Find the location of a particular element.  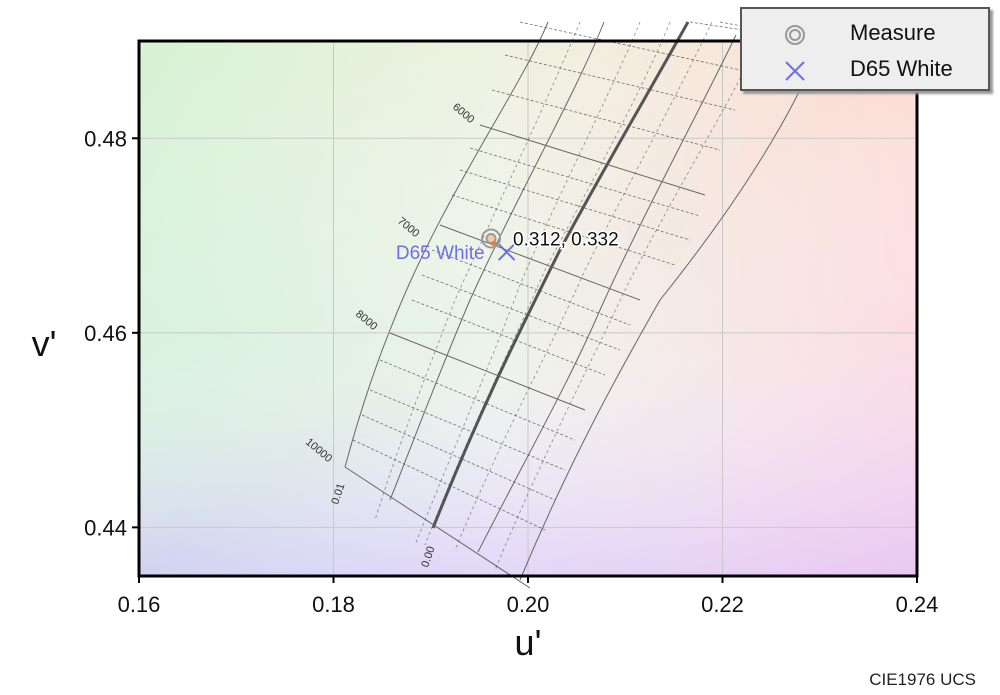

x-tick-label-0.22: 0.22 is located at coordinates (722, 604).